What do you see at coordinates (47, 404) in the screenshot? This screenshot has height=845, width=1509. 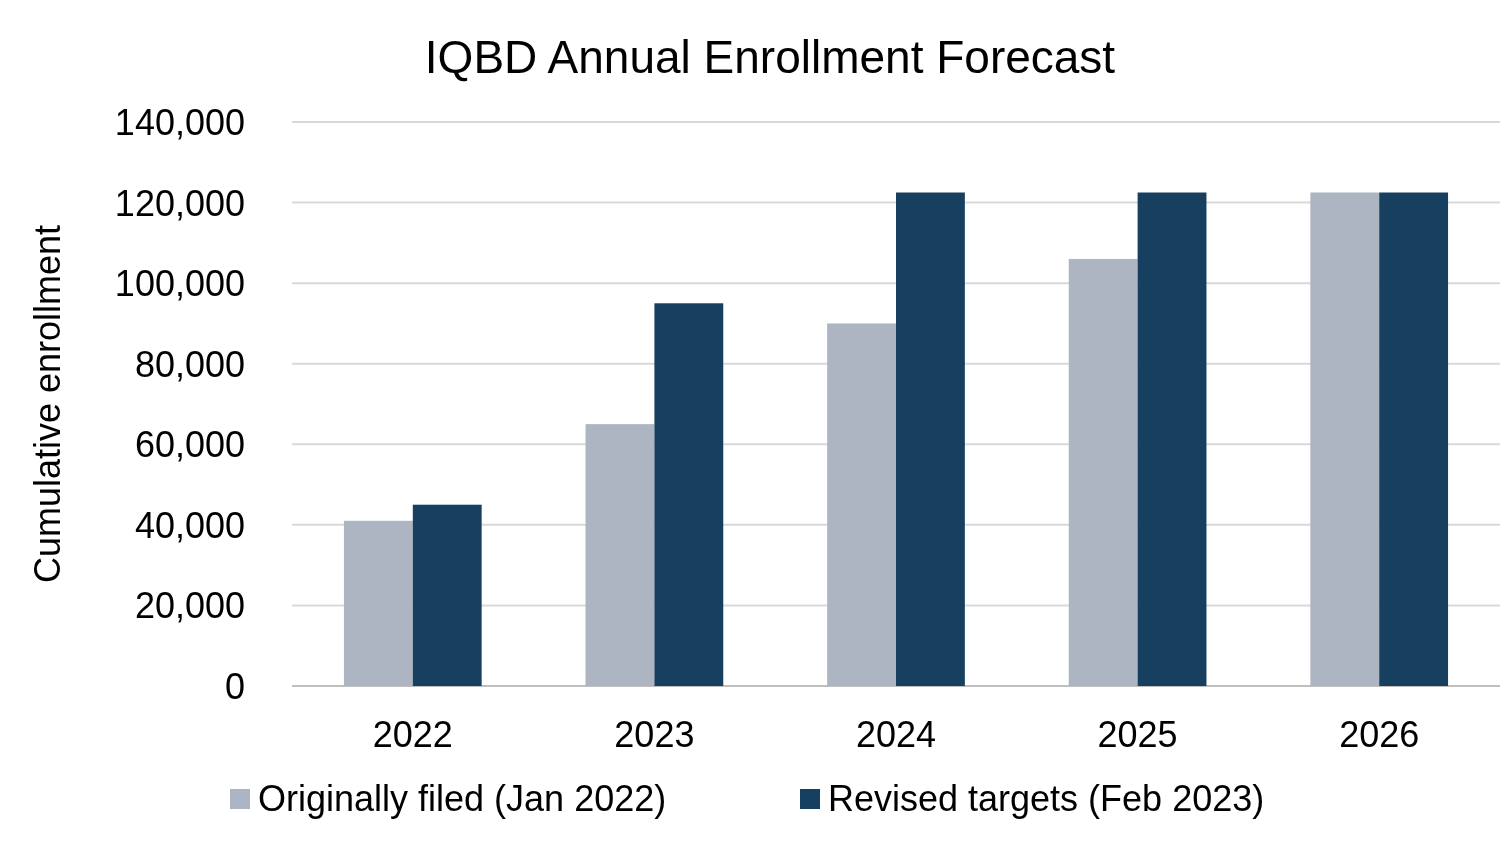 I see `y-axis-title: Cumulative enrollment` at bounding box center [47, 404].